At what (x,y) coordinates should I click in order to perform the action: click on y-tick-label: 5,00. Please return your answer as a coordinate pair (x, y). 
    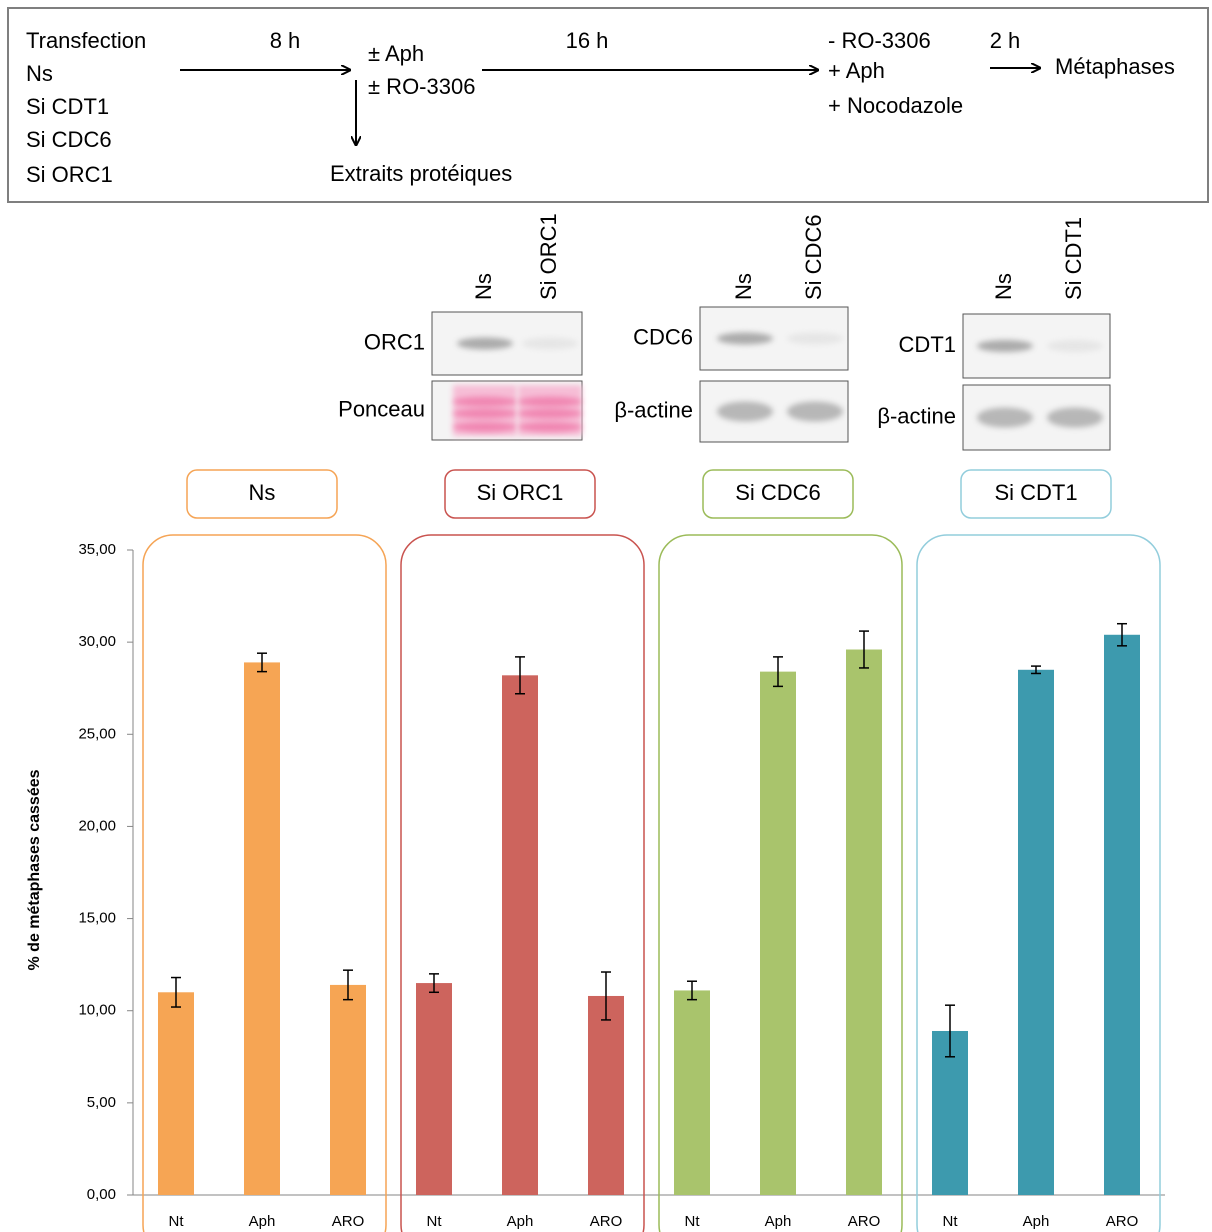
    Looking at the image, I should click on (101, 1102).